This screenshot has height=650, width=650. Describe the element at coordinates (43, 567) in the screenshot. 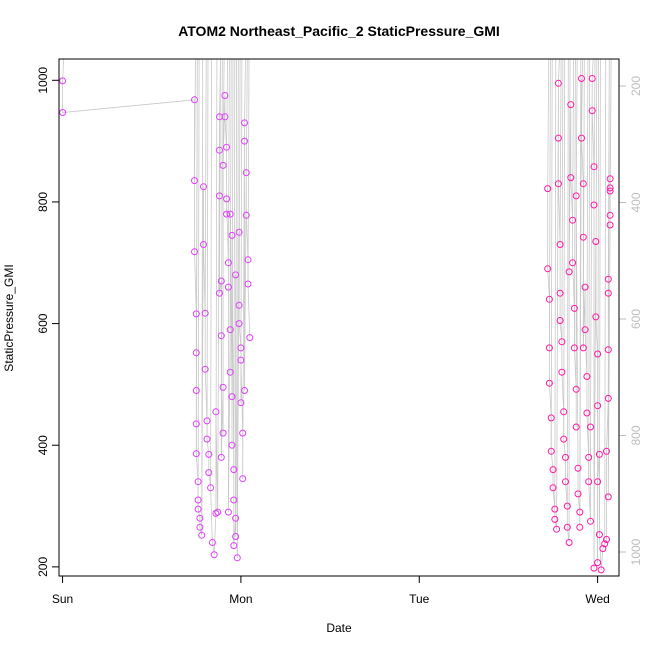

I see `y-tick-label: 200` at that location.